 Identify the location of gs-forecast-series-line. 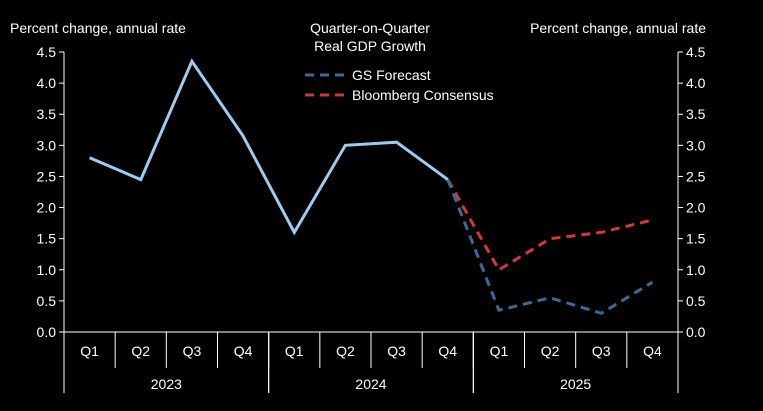
(550, 247).